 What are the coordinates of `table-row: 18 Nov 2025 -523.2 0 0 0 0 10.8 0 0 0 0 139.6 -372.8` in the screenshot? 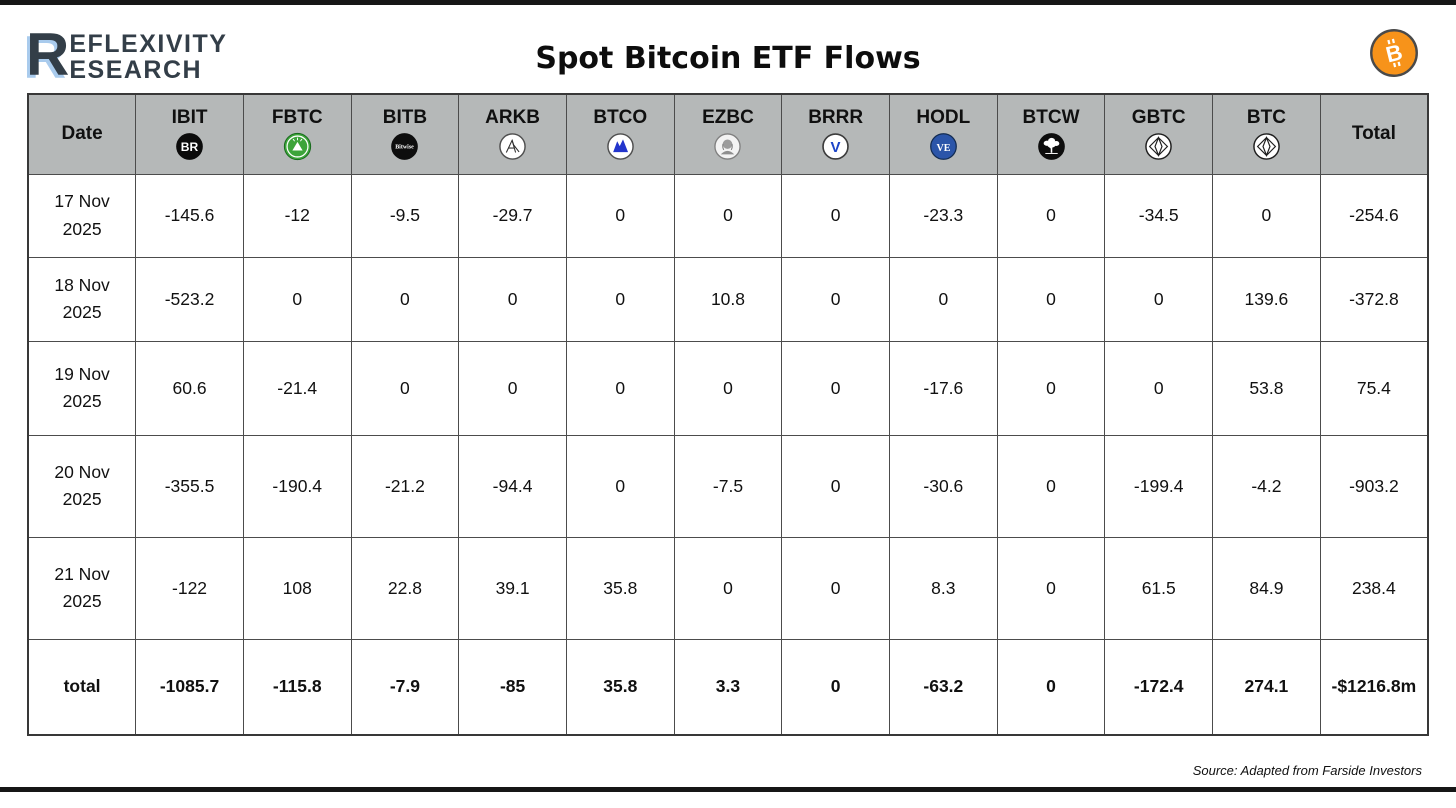 It's located at (728, 299).